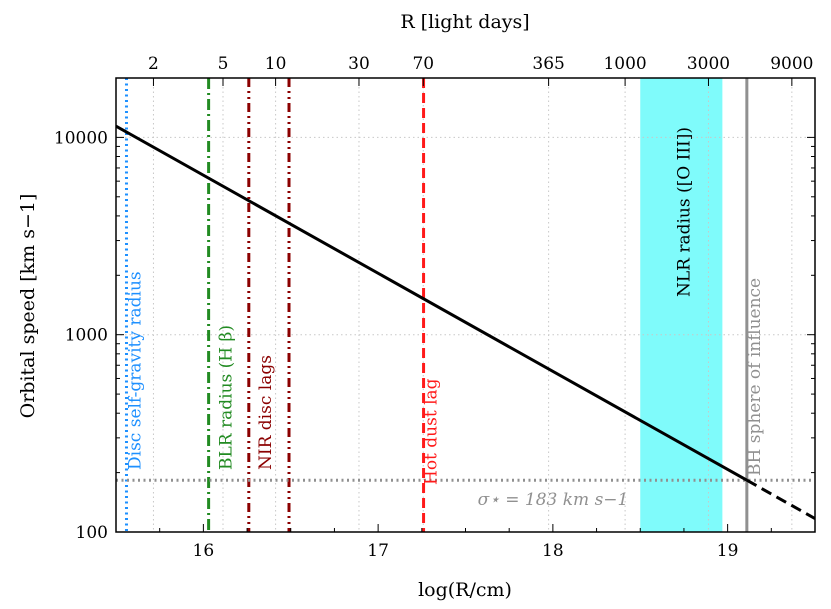 Image resolution: width=831 pixels, height=609 pixels. What do you see at coordinates (684, 212) in the screenshot?
I see `nlr-band-label: NLR radius ([O III])` at bounding box center [684, 212].